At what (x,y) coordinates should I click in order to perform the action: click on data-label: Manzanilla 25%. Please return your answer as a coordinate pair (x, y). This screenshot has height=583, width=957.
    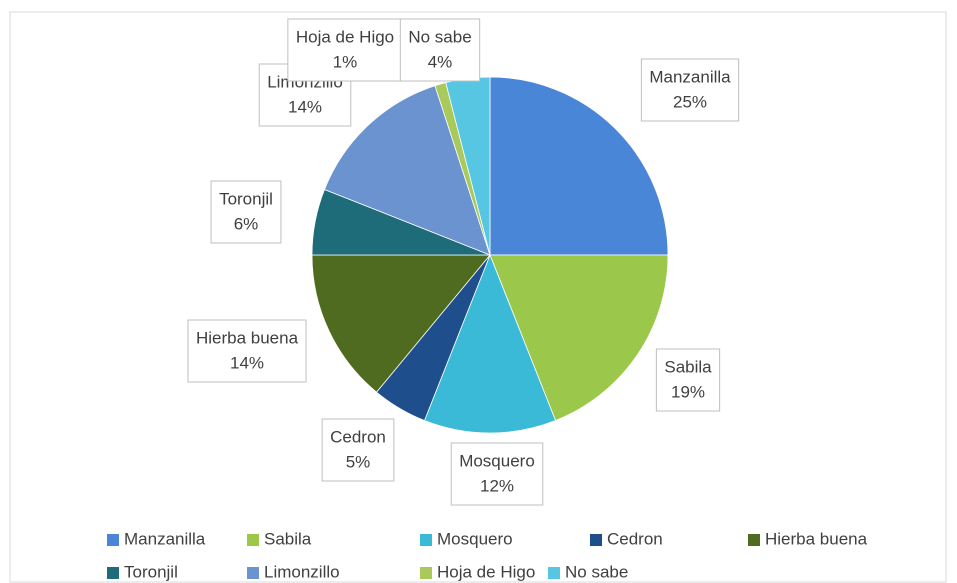
    Looking at the image, I should click on (690, 90).